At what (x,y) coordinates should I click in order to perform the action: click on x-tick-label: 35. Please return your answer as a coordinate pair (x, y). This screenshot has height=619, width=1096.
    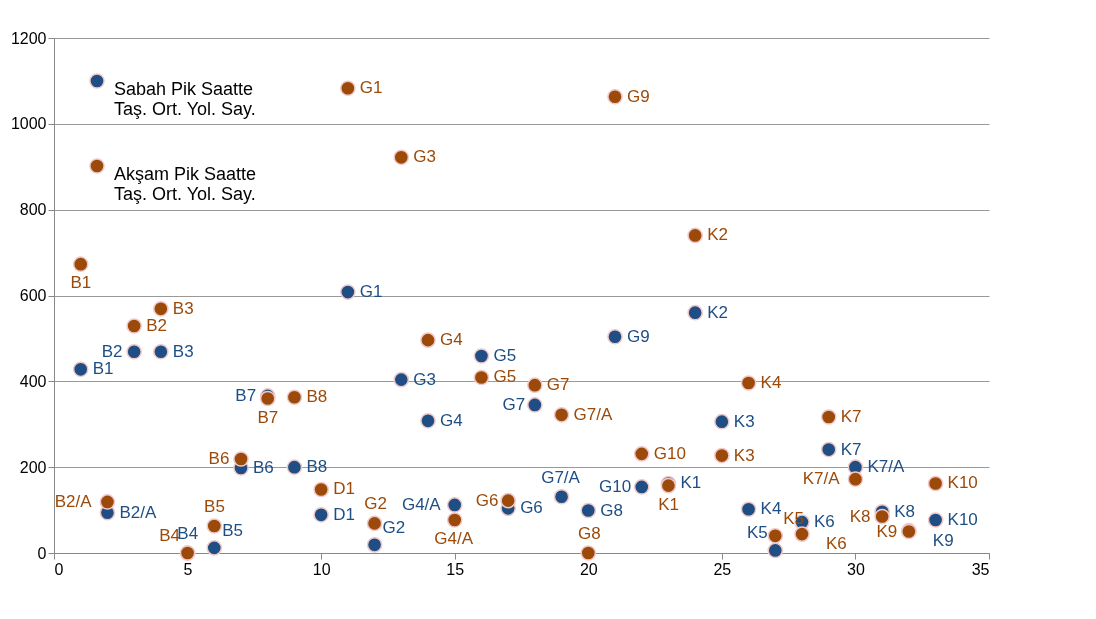
    Looking at the image, I should click on (980, 569).